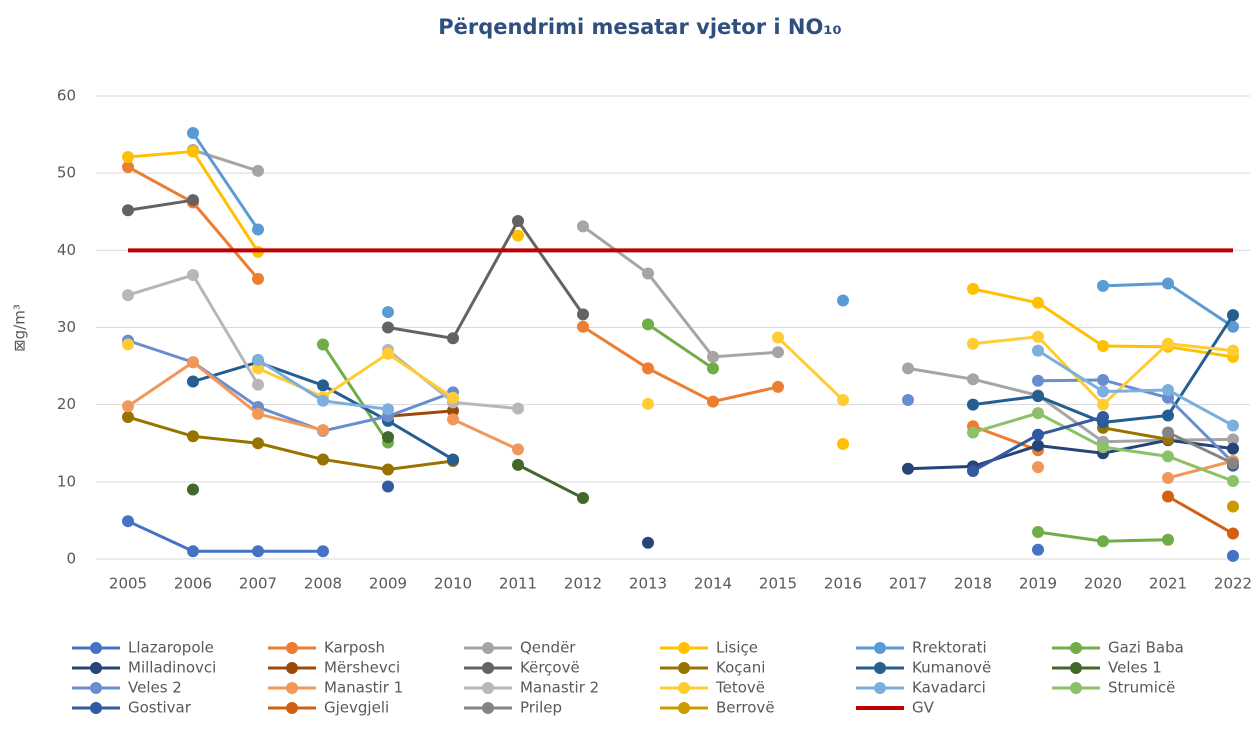 This screenshot has width=1256, height=742. I want to click on legend-label: Strumicë, so click(1141, 688).